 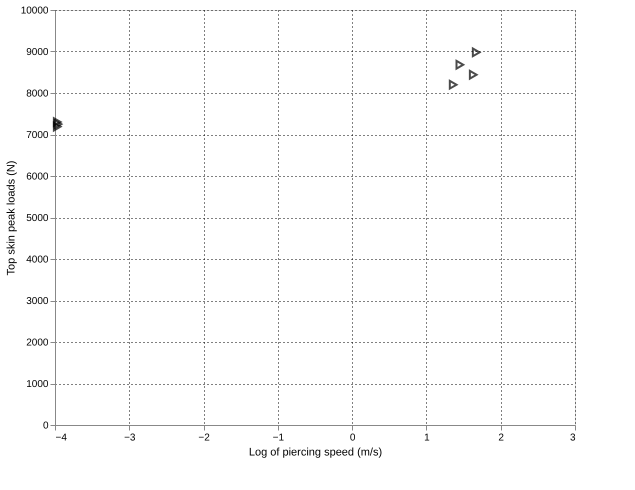 I want to click on x-tick-label: 1, so click(x=427, y=438).